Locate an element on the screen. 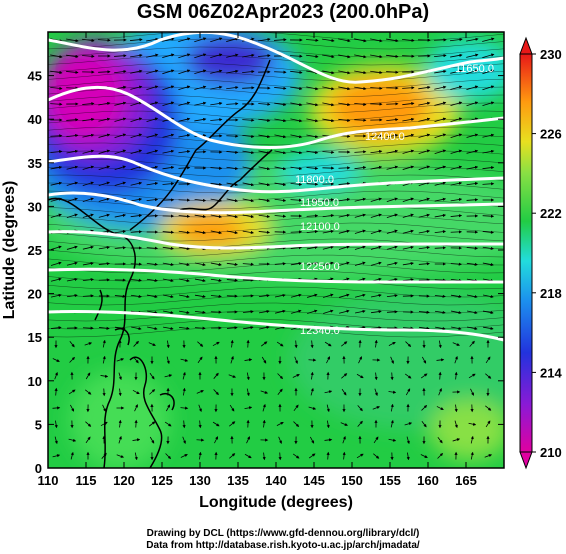  y-tick-label: 45 is located at coordinates (35, 76).